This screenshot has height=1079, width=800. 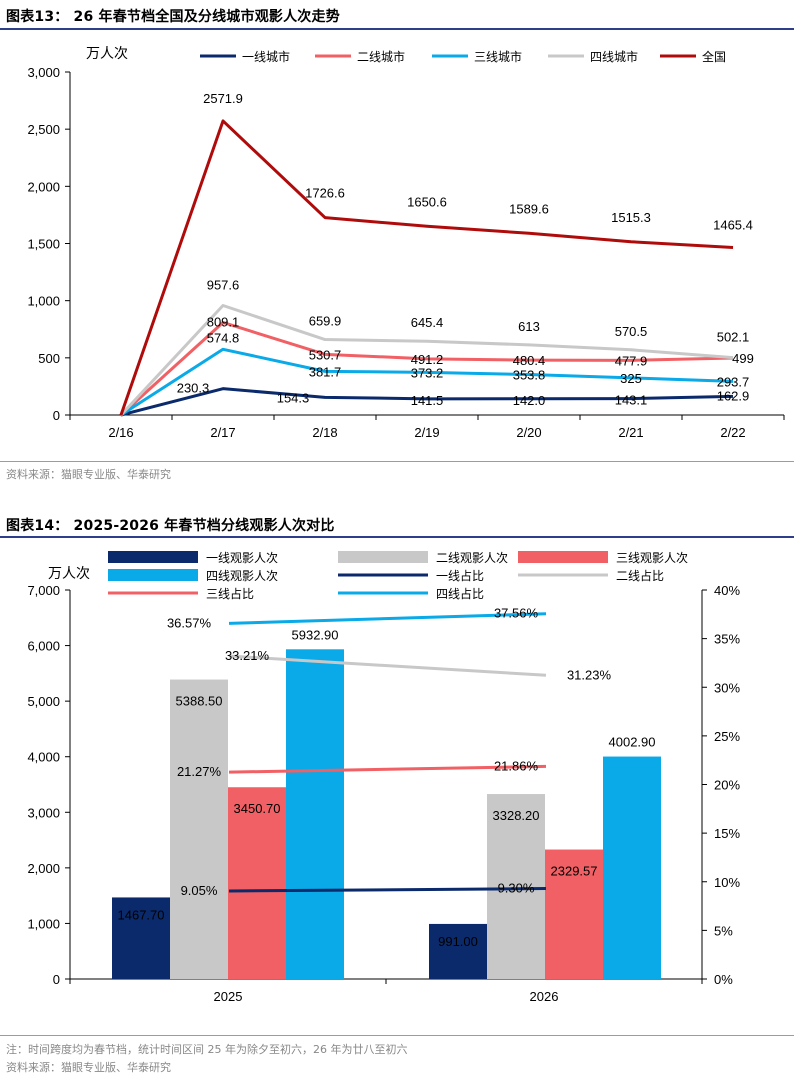 I want to click on chart2-ratio-line, so click(x=387, y=618).